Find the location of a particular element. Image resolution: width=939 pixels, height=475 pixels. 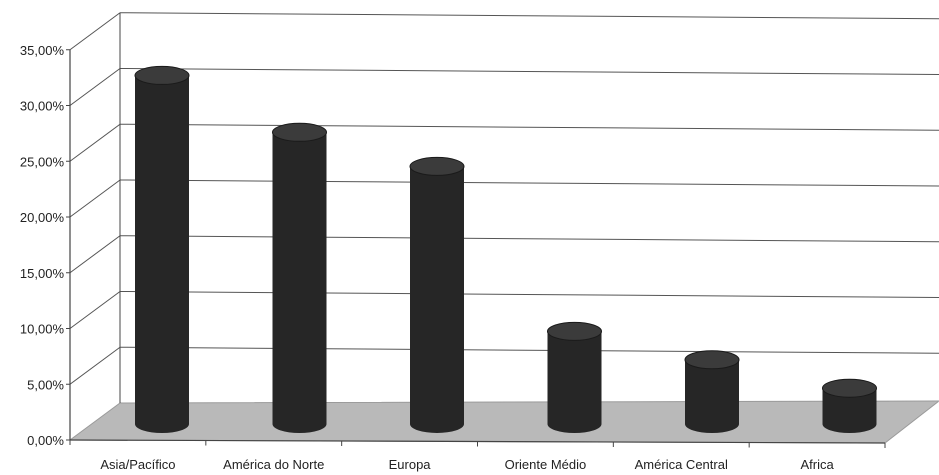

x-category-label: América do Norte is located at coordinates (273, 464).